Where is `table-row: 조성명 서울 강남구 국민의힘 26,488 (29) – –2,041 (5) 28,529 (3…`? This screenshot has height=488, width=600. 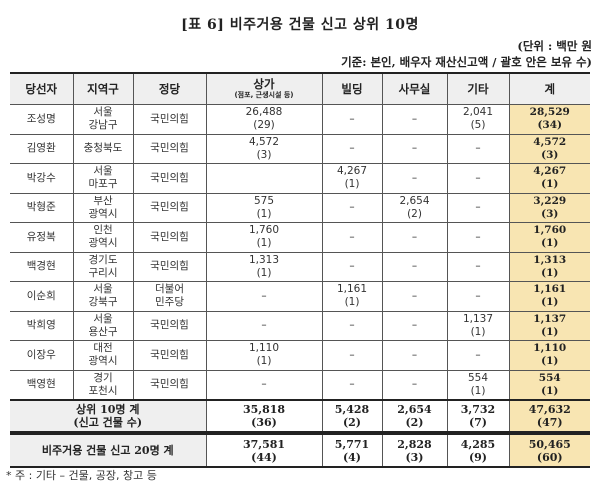 table-row: 조성명 서울 강남구 국민의힘 26,488 (29) – –2,041 (5) 28,529 (3… is located at coordinates (300, 119).